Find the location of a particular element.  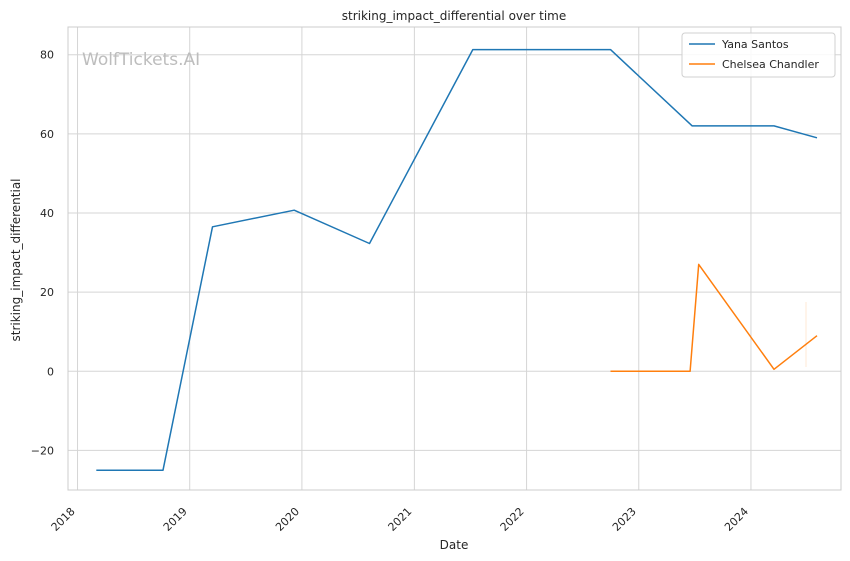

y-axis-title: striking_impact_differential is located at coordinates (16, 259).